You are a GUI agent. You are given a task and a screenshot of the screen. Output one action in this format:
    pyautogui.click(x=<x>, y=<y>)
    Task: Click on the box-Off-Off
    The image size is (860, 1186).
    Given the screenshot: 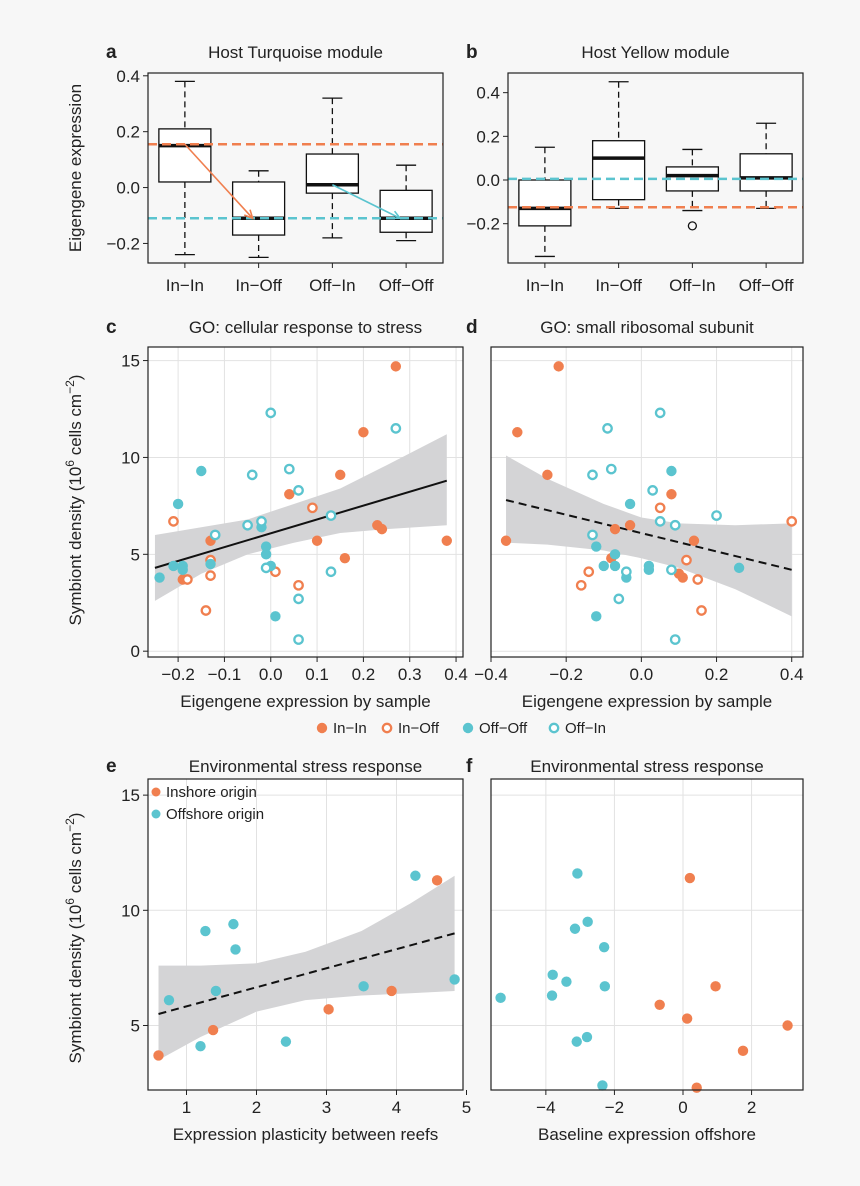 What is the action you would take?
    pyautogui.click(x=406, y=203)
    